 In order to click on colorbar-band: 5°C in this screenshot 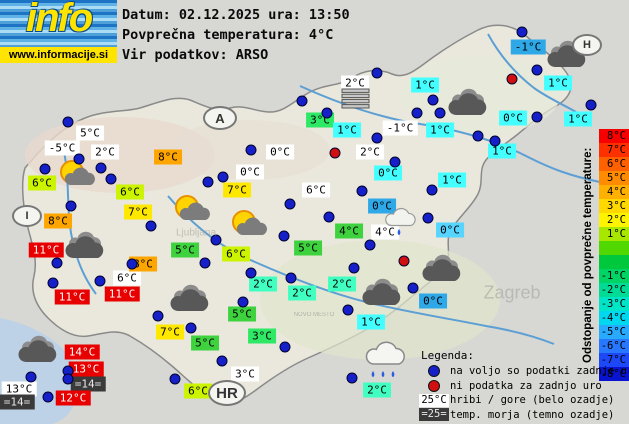, I will do `click(614, 178)`.